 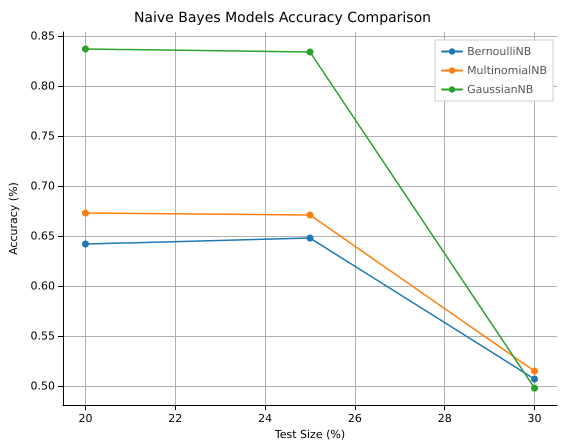 I want to click on y-tick-label: 0.70, so click(x=42, y=186).